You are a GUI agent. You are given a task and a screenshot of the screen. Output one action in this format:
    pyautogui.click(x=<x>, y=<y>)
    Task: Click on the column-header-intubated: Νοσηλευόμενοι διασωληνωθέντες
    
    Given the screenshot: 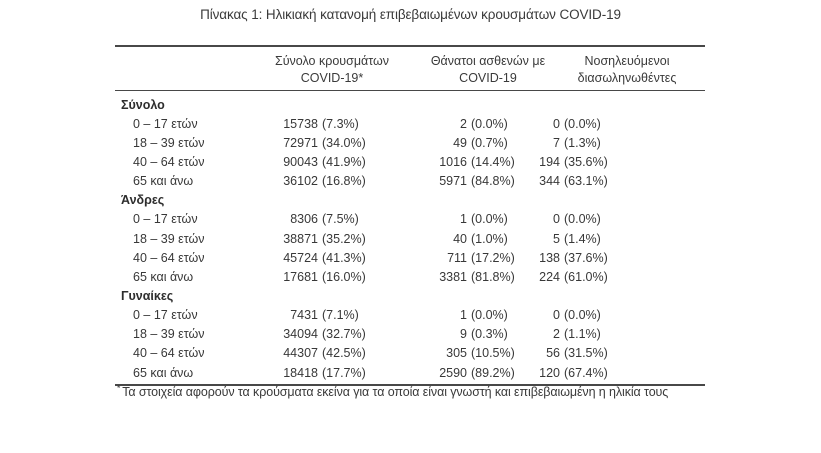 What is the action you would take?
    pyautogui.click(x=627, y=69)
    